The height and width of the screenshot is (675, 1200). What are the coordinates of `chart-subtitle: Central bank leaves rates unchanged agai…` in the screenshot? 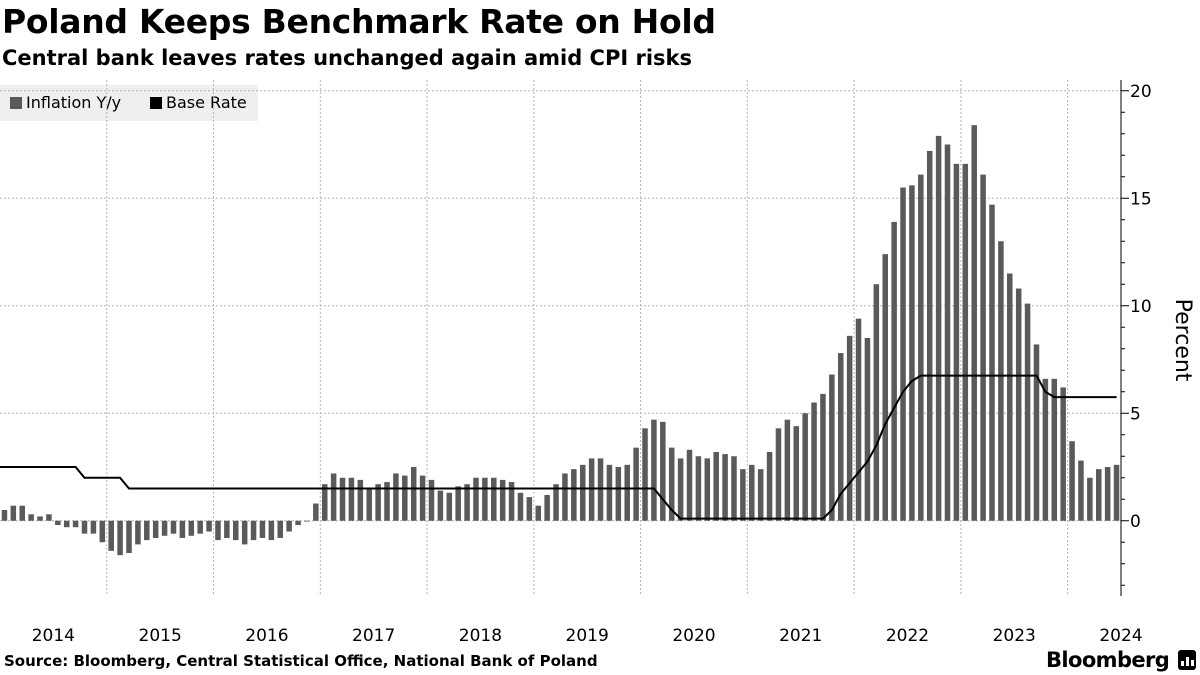 It's located at (347, 58).